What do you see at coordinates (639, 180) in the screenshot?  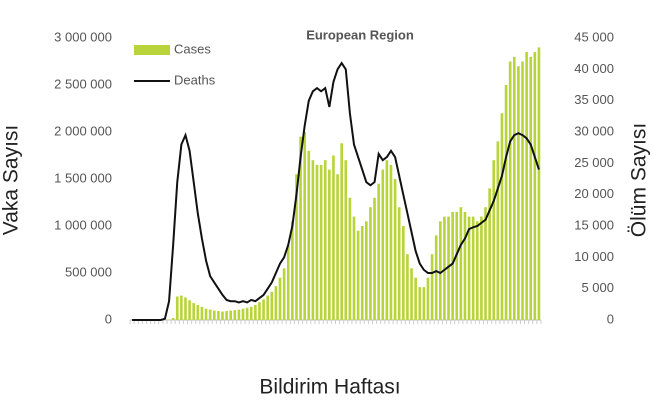 I see `y2-axis-label: Ölüm Sayısı` at bounding box center [639, 180].